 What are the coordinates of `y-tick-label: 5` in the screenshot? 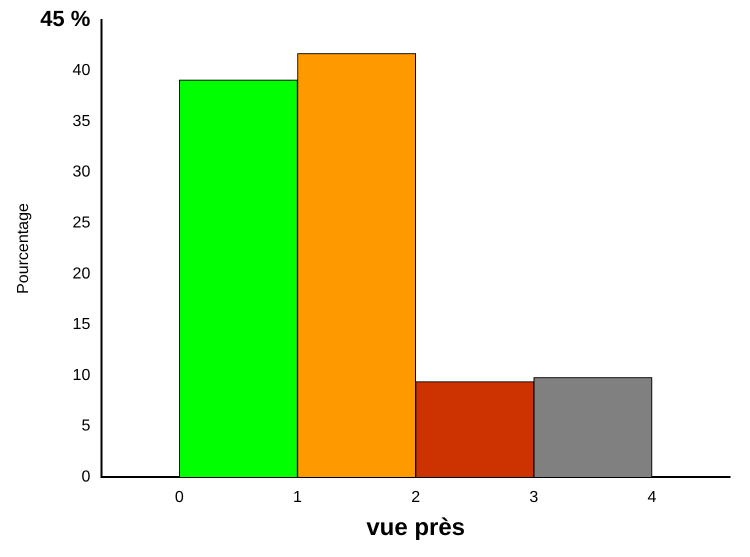 It's located at (85, 426).